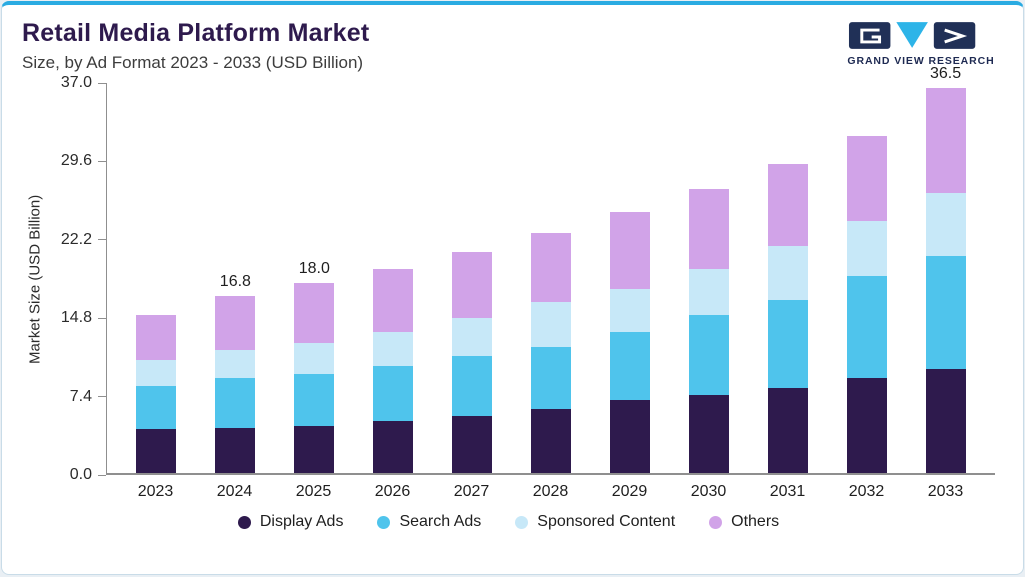 Image resolution: width=1025 pixels, height=577 pixels. What do you see at coordinates (234, 491) in the screenshot?
I see `x-tick-label: 2024` at bounding box center [234, 491].